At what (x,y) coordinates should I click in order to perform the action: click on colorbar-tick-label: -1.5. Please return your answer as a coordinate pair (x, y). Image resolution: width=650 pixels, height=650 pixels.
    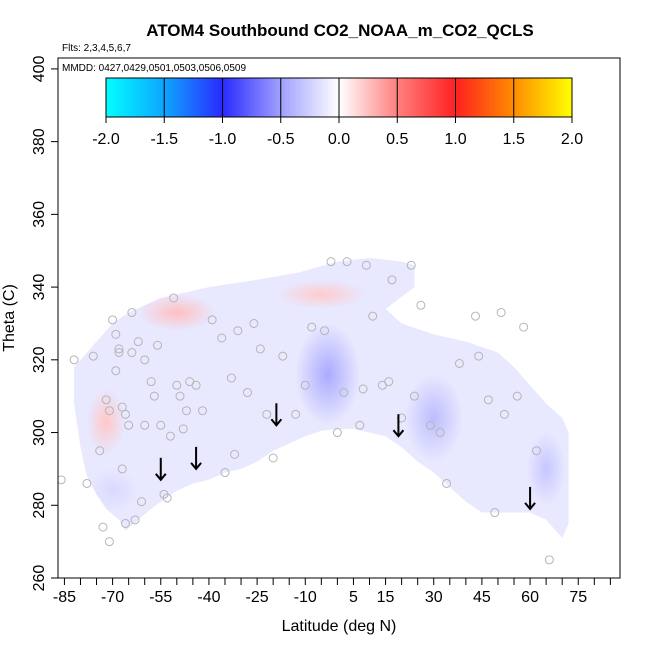
    Looking at the image, I should click on (164, 139).